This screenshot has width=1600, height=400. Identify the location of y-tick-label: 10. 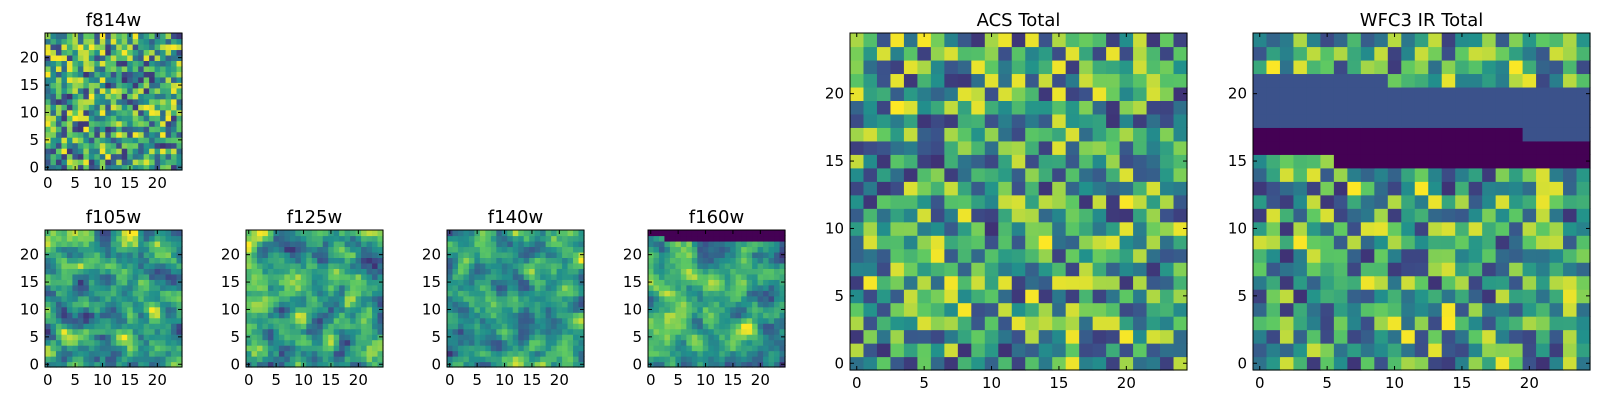
(632, 309).